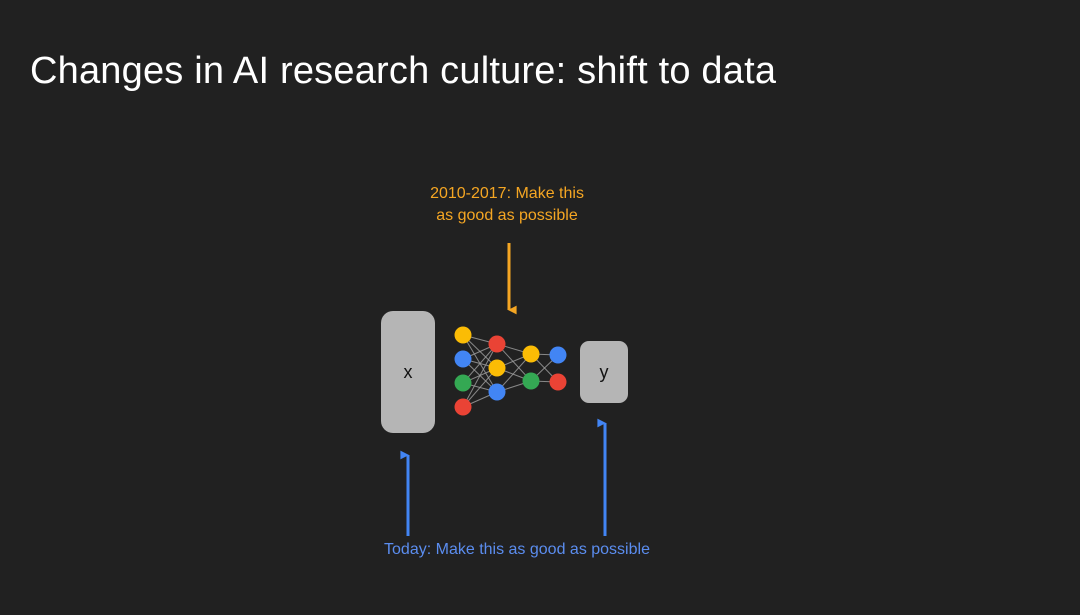  I want to click on top-annotation-label: 2010-2017: Make this as good as possible, so click(507, 204).